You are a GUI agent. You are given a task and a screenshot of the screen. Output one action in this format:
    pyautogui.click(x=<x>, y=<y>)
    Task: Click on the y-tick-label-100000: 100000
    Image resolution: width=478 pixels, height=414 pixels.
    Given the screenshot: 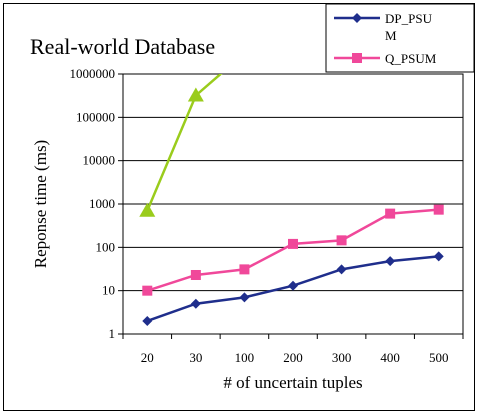 What is the action you would take?
    pyautogui.click(x=95, y=116)
    